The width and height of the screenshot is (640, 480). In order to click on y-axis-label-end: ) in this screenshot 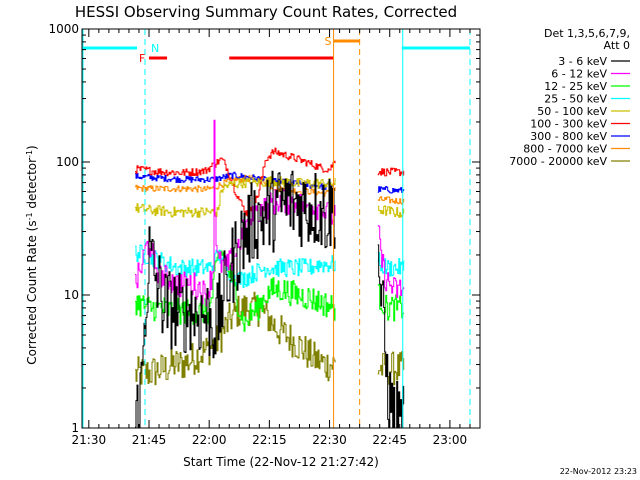, I will do `click(32, 147)`.